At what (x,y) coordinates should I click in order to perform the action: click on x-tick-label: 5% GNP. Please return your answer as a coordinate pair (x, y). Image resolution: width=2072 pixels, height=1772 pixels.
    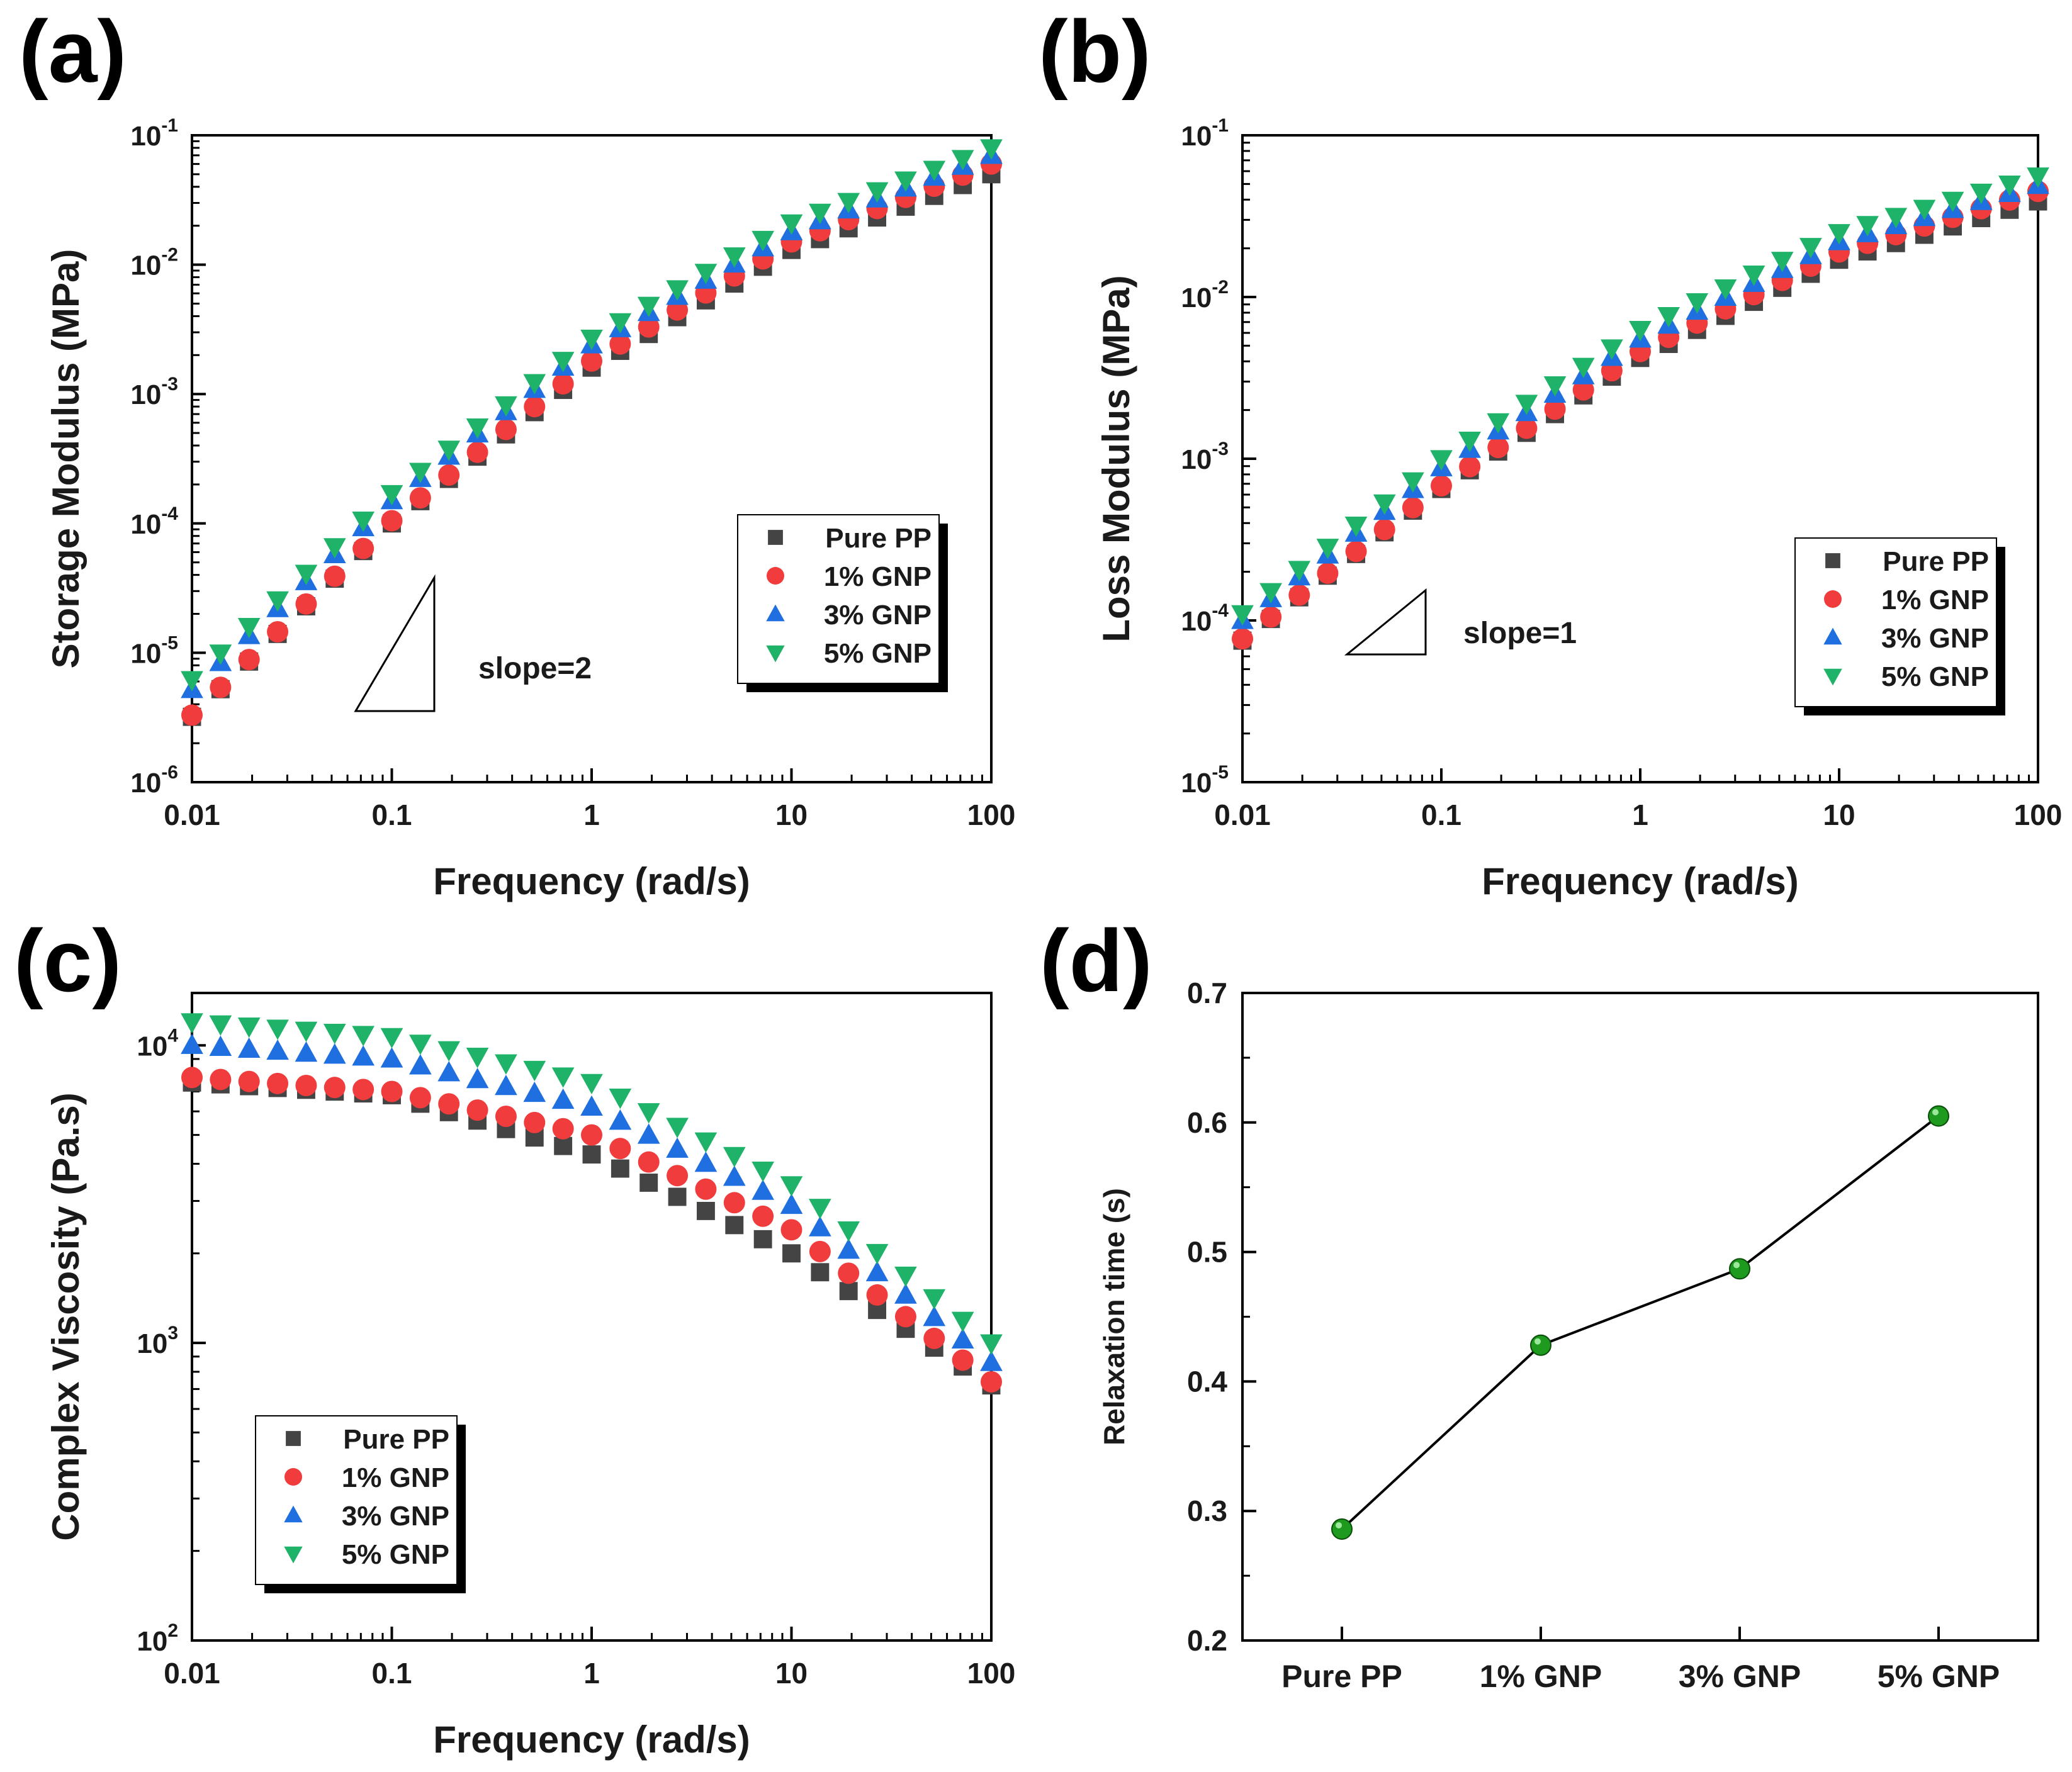
    Looking at the image, I should click on (1939, 1676).